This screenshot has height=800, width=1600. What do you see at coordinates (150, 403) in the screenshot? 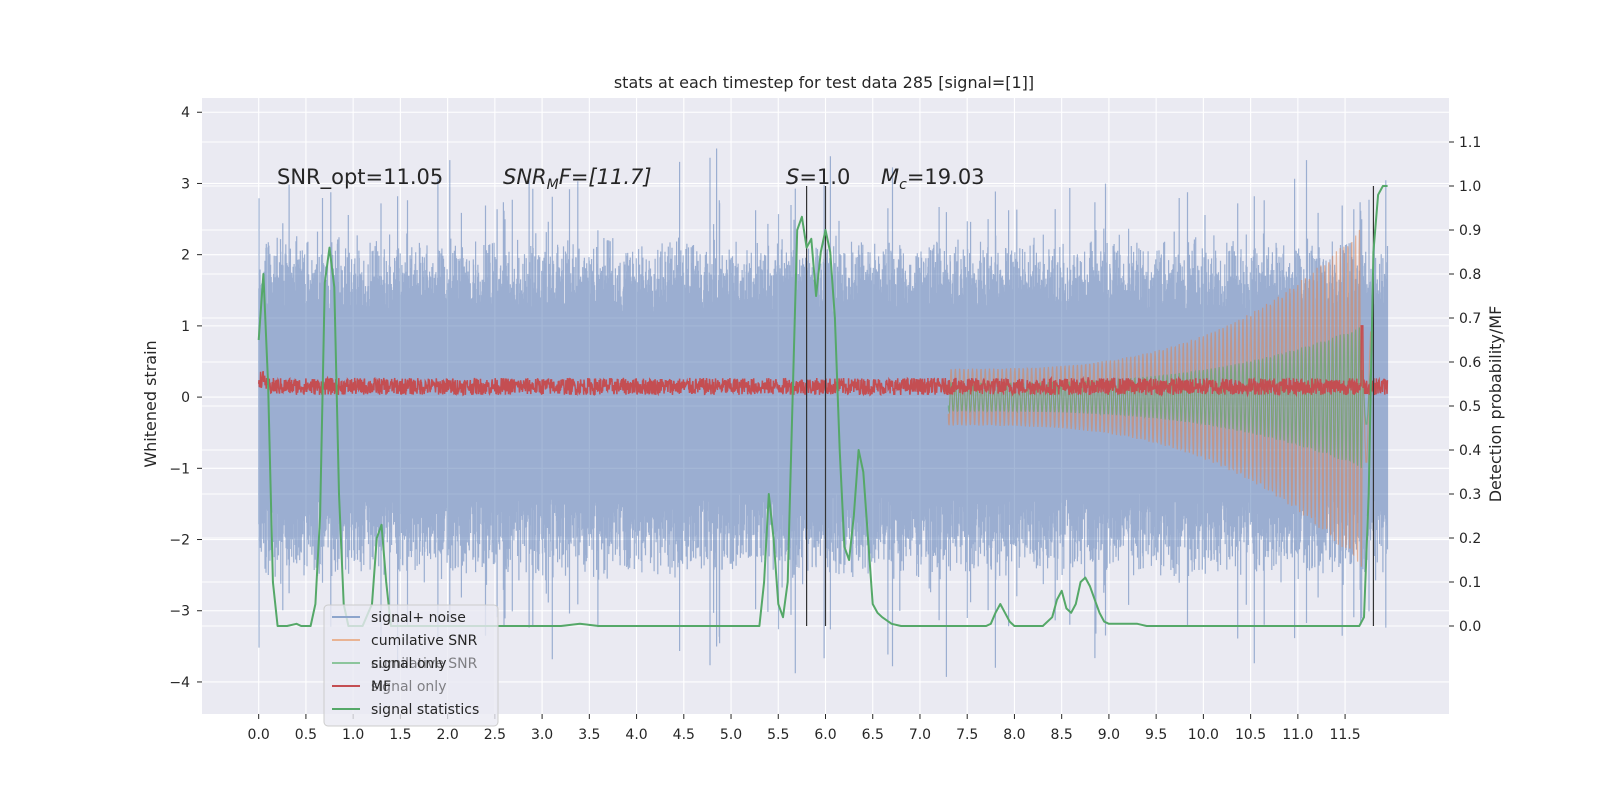
I see `y-axis-label: Whitened strain` at bounding box center [150, 403].